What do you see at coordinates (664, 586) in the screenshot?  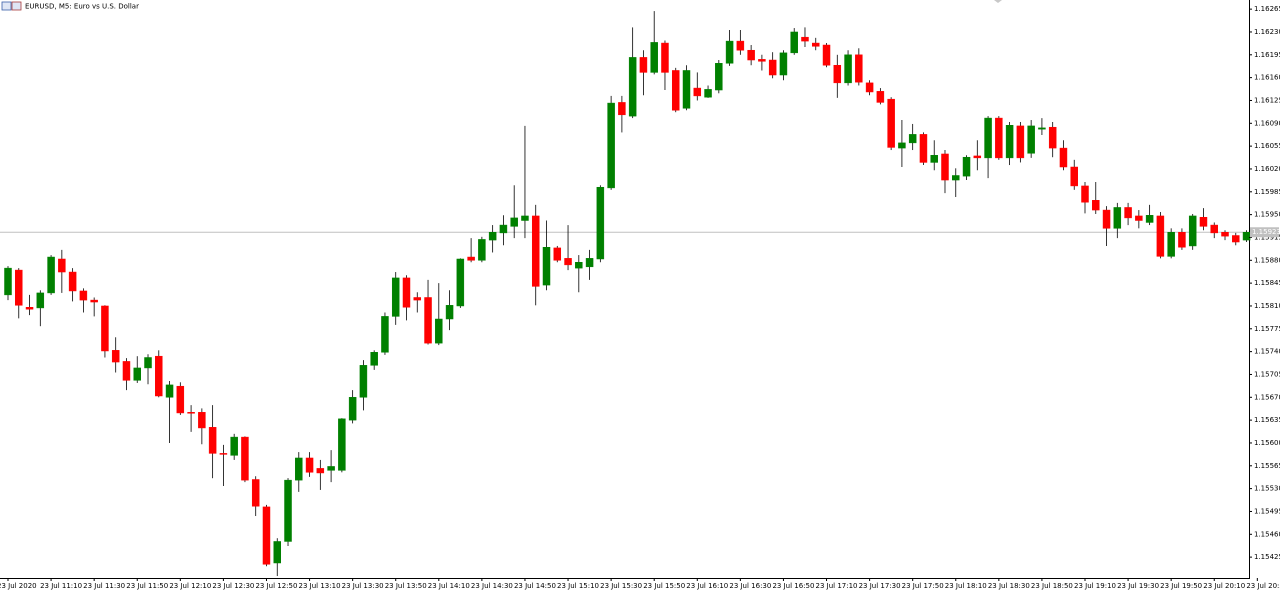 I see `x-tick-label: 23 Jul 15:50` at bounding box center [664, 586].